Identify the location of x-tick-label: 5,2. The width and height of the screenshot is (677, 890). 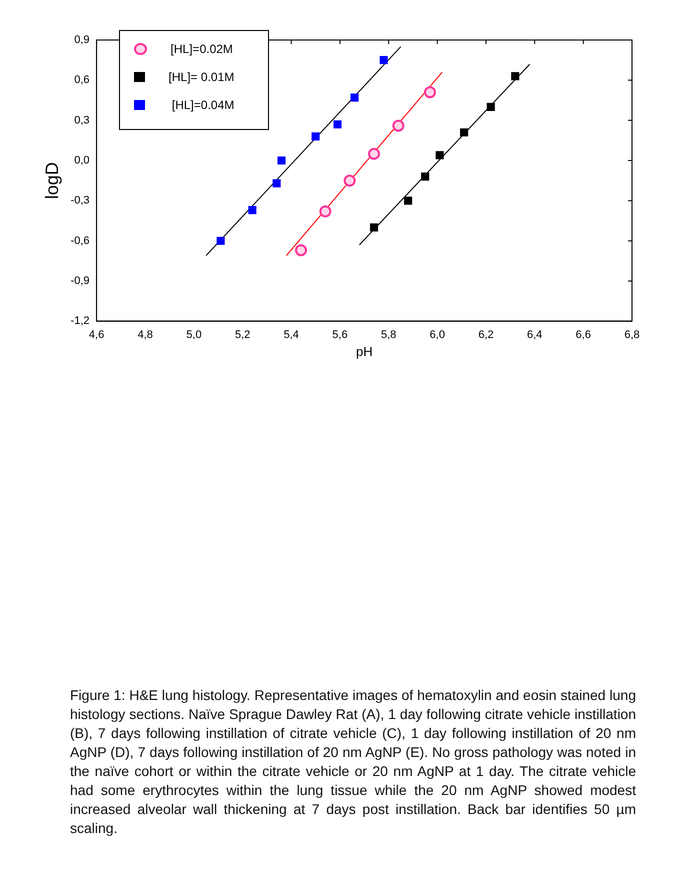
(242, 334).